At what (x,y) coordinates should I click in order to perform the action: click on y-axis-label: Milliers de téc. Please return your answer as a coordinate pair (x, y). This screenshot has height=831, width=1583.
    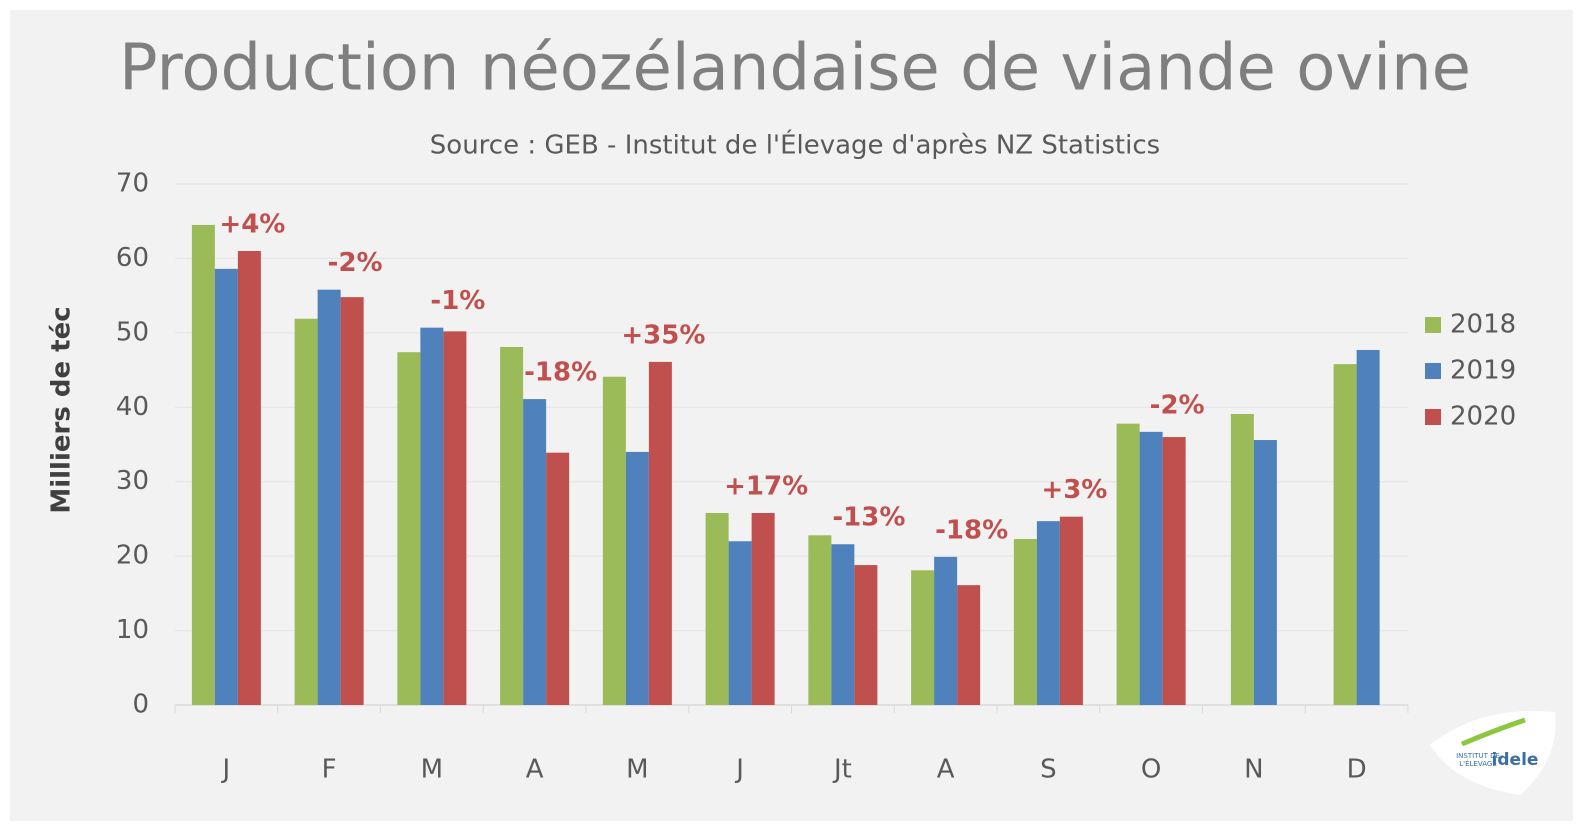
    Looking at the image, I should click on (62, 409).